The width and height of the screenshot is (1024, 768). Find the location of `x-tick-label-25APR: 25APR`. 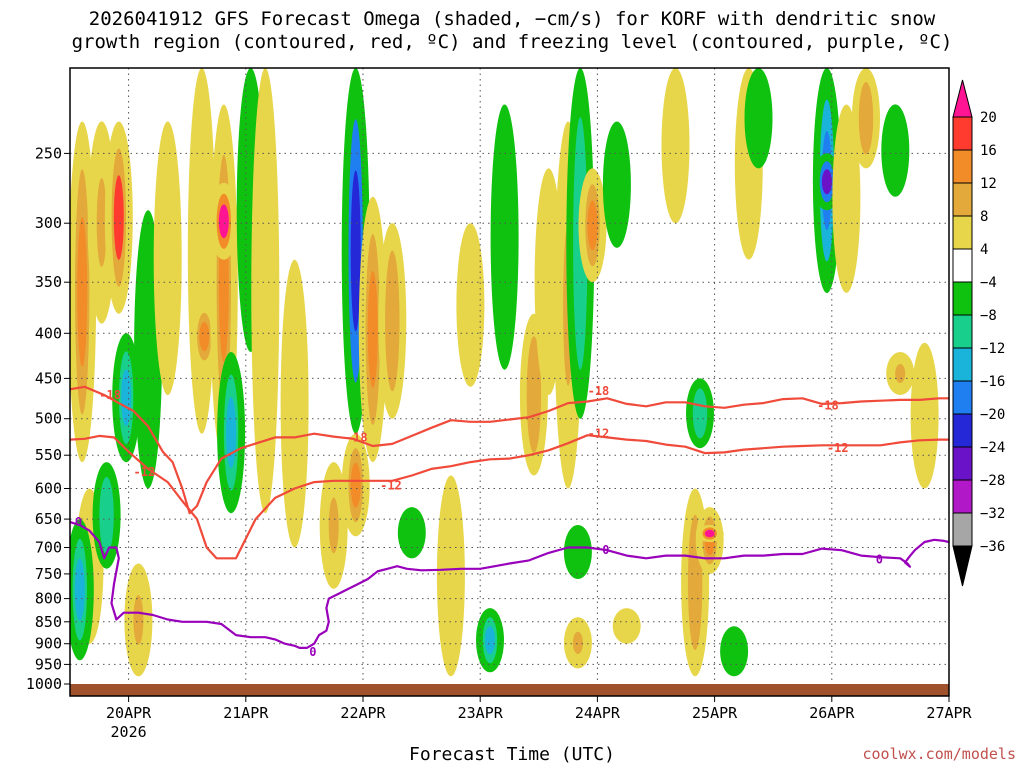

x-tick-label-25APR: 25APR is located at coordinates (715, 713).